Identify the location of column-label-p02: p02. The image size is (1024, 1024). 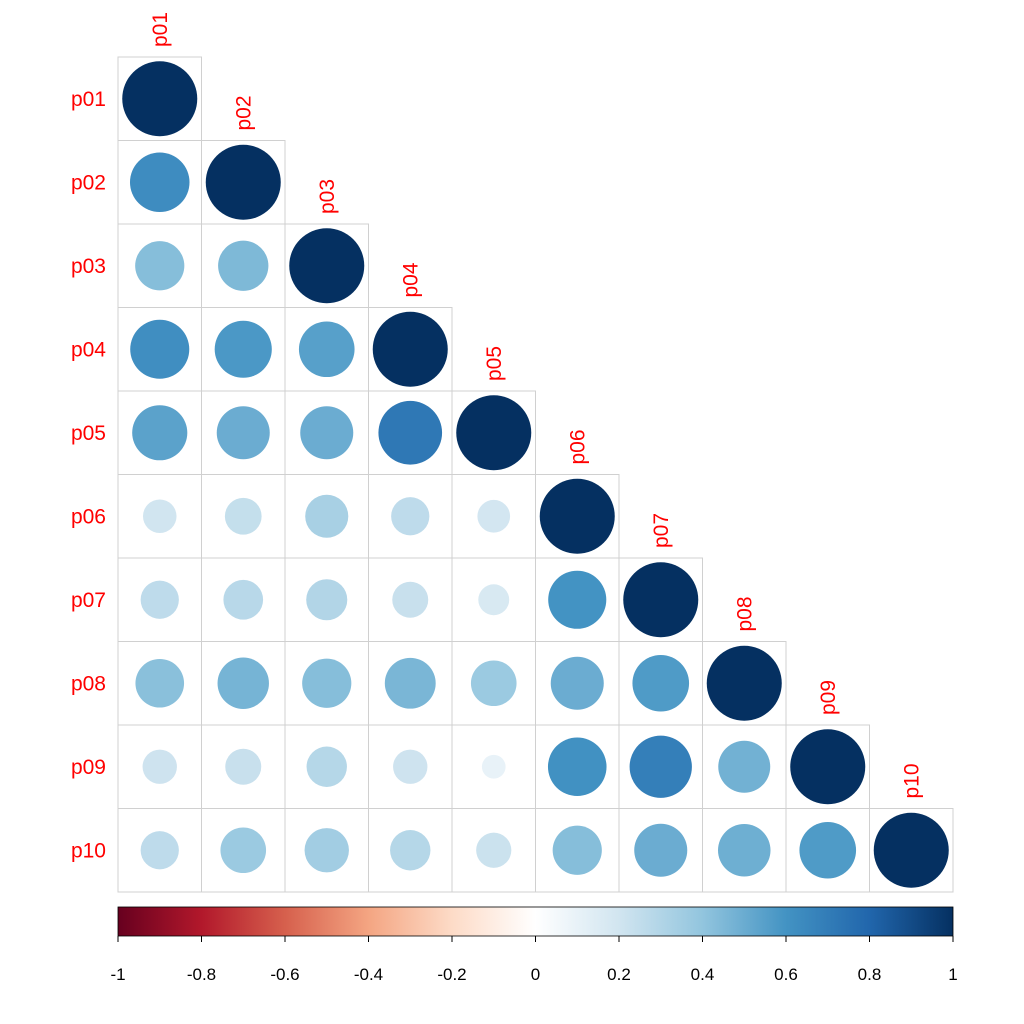
(243, 112).